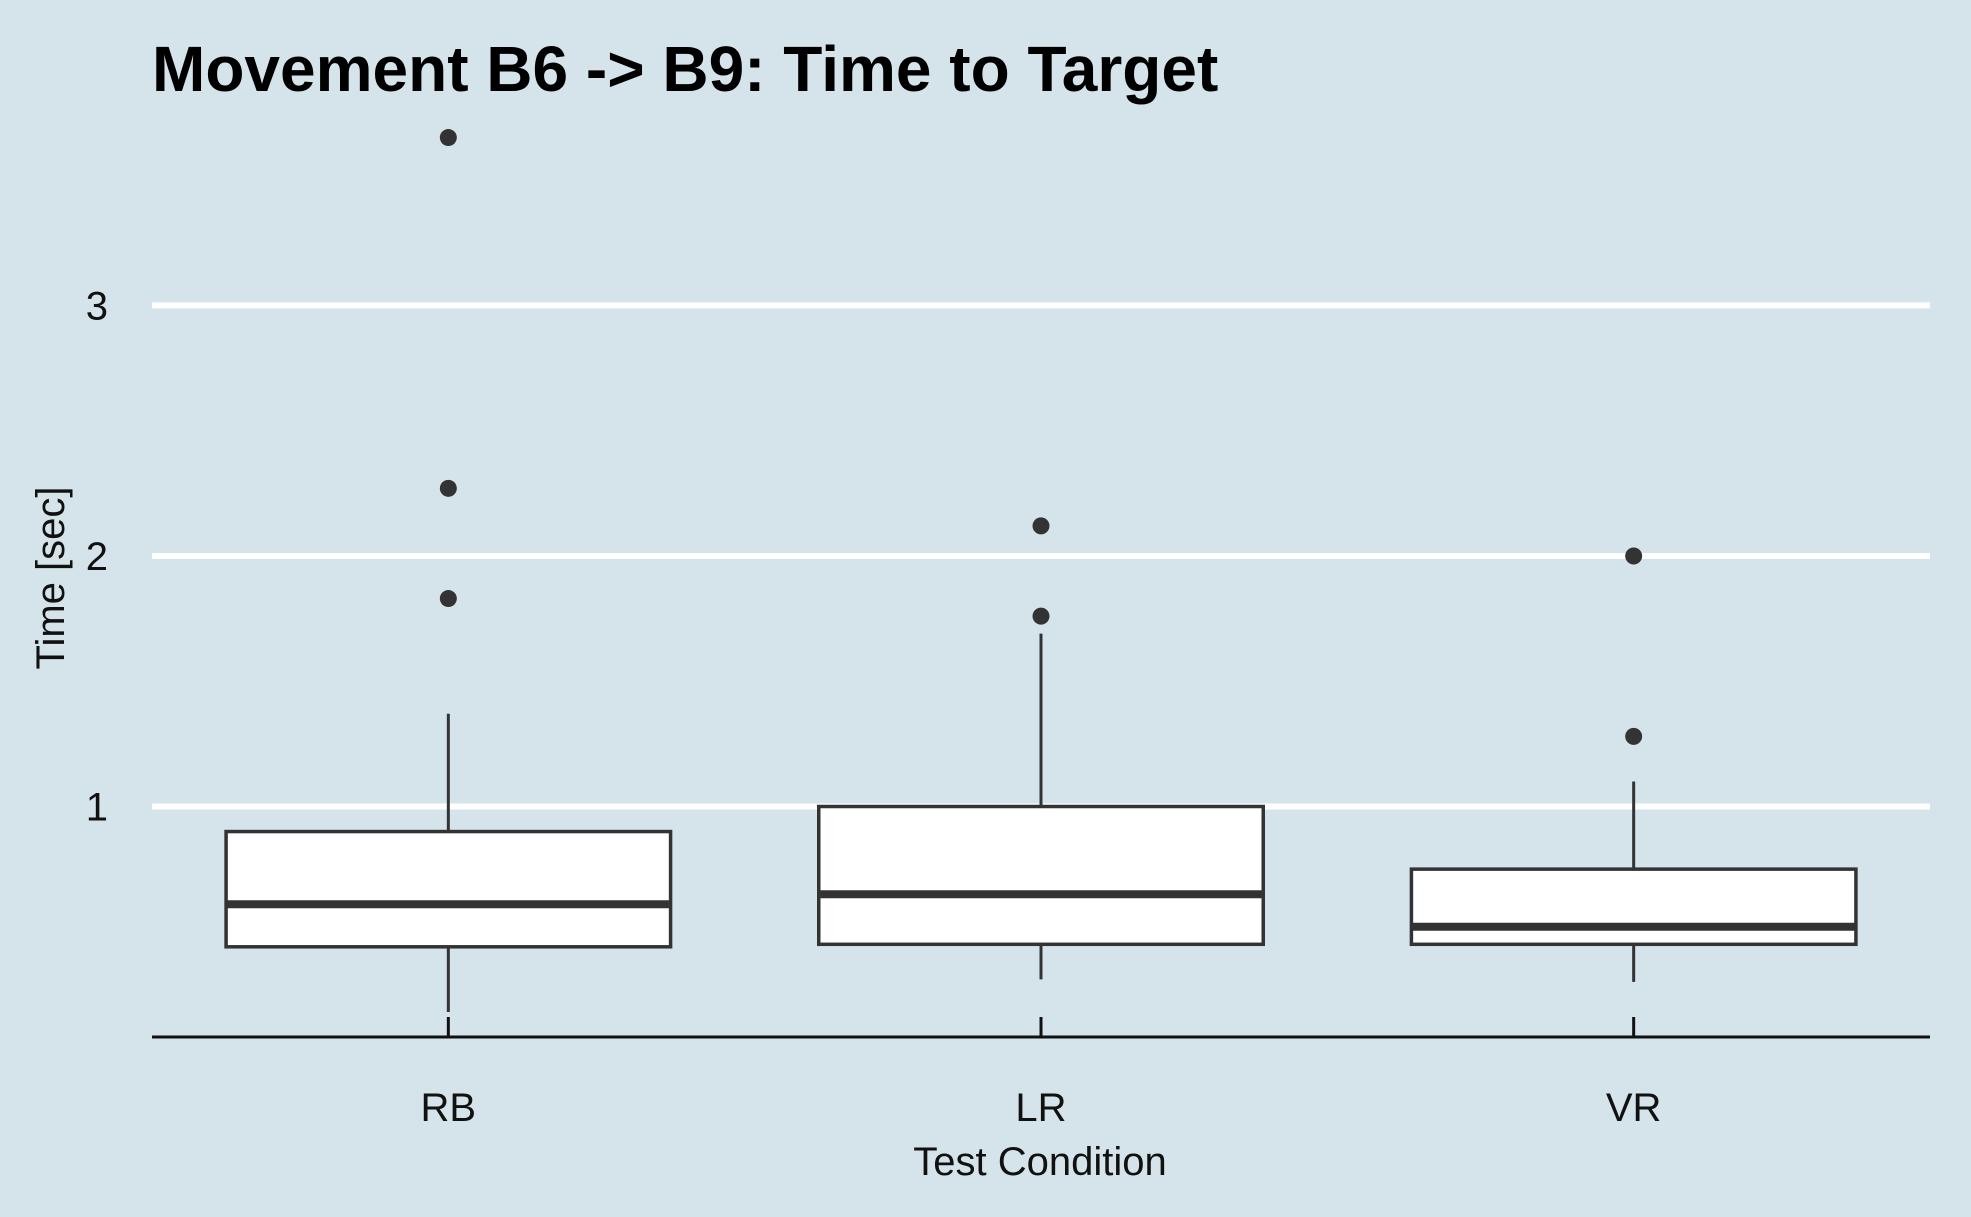 This screenshot has width=1971, height=1217. Describe the element at coordinates (449, 1108) in the screenshot. I see `x-tick-label: RB` at that location.